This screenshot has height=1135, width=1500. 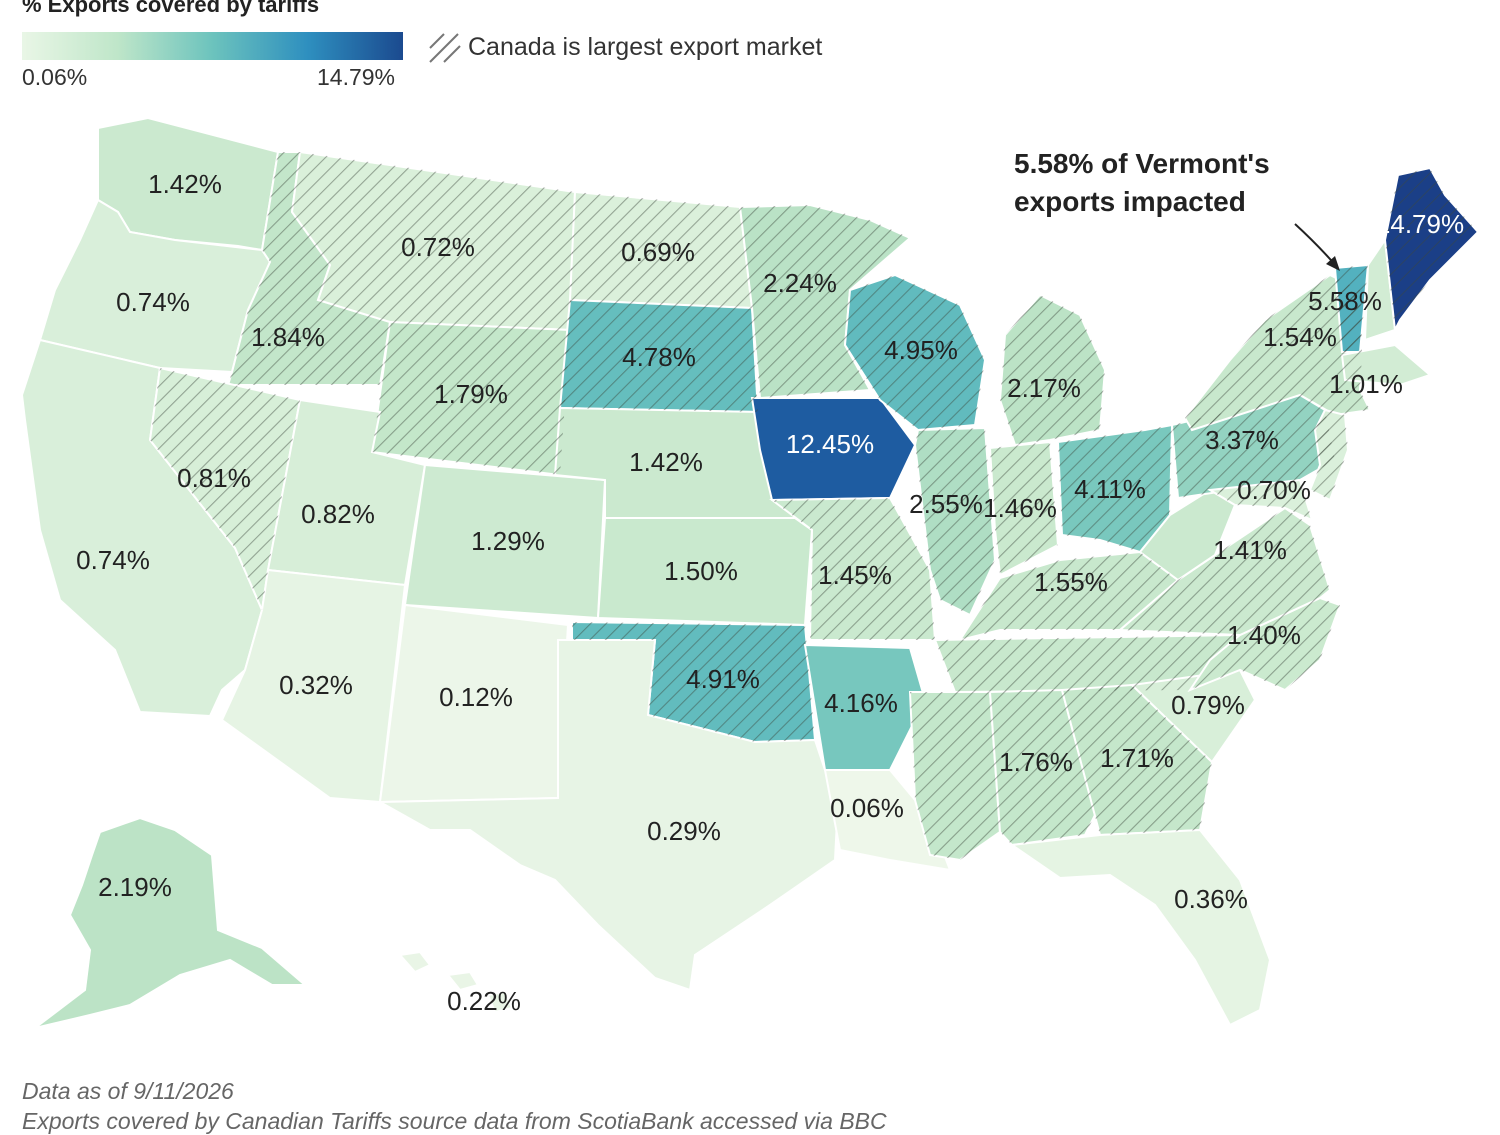 What do you see at coordinates (214, 478) in the screenshot?
I see `state-label-nv: 0.81%` at bounding box center [214, 478].